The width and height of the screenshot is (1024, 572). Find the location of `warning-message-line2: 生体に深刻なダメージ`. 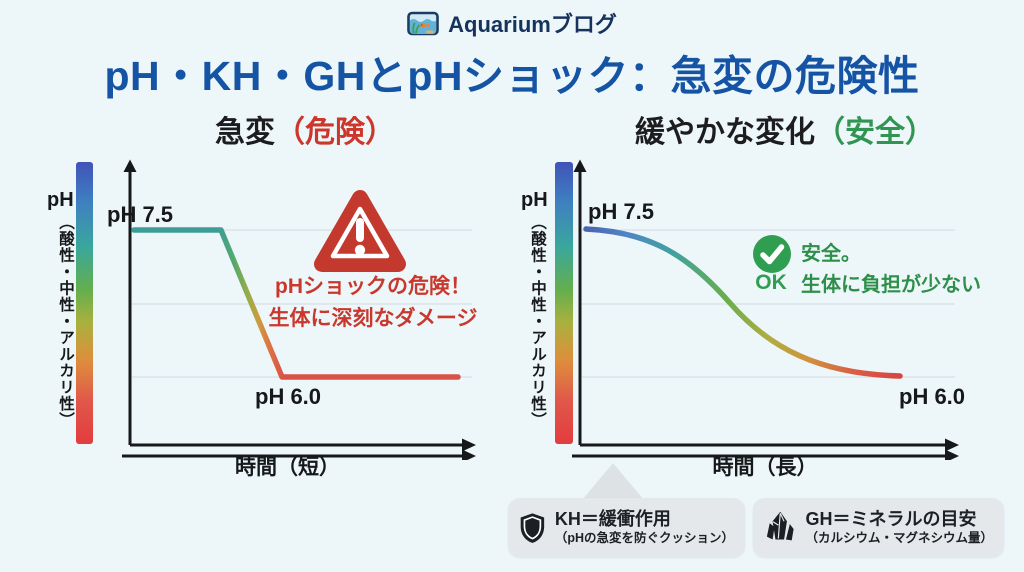

warning-message-line2: 生体に深刻なダメージ is located at coordinates (373, 318).